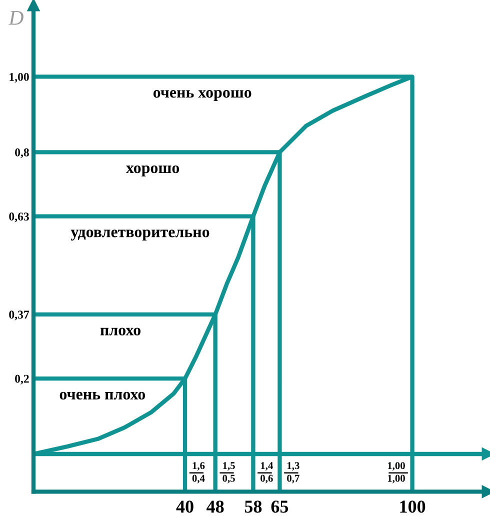 The width and height of the screenshot is (490, 525). Describe the element at coordinates (185, 506) in the screenshot. I see `x-tick-label: 40` at that location.